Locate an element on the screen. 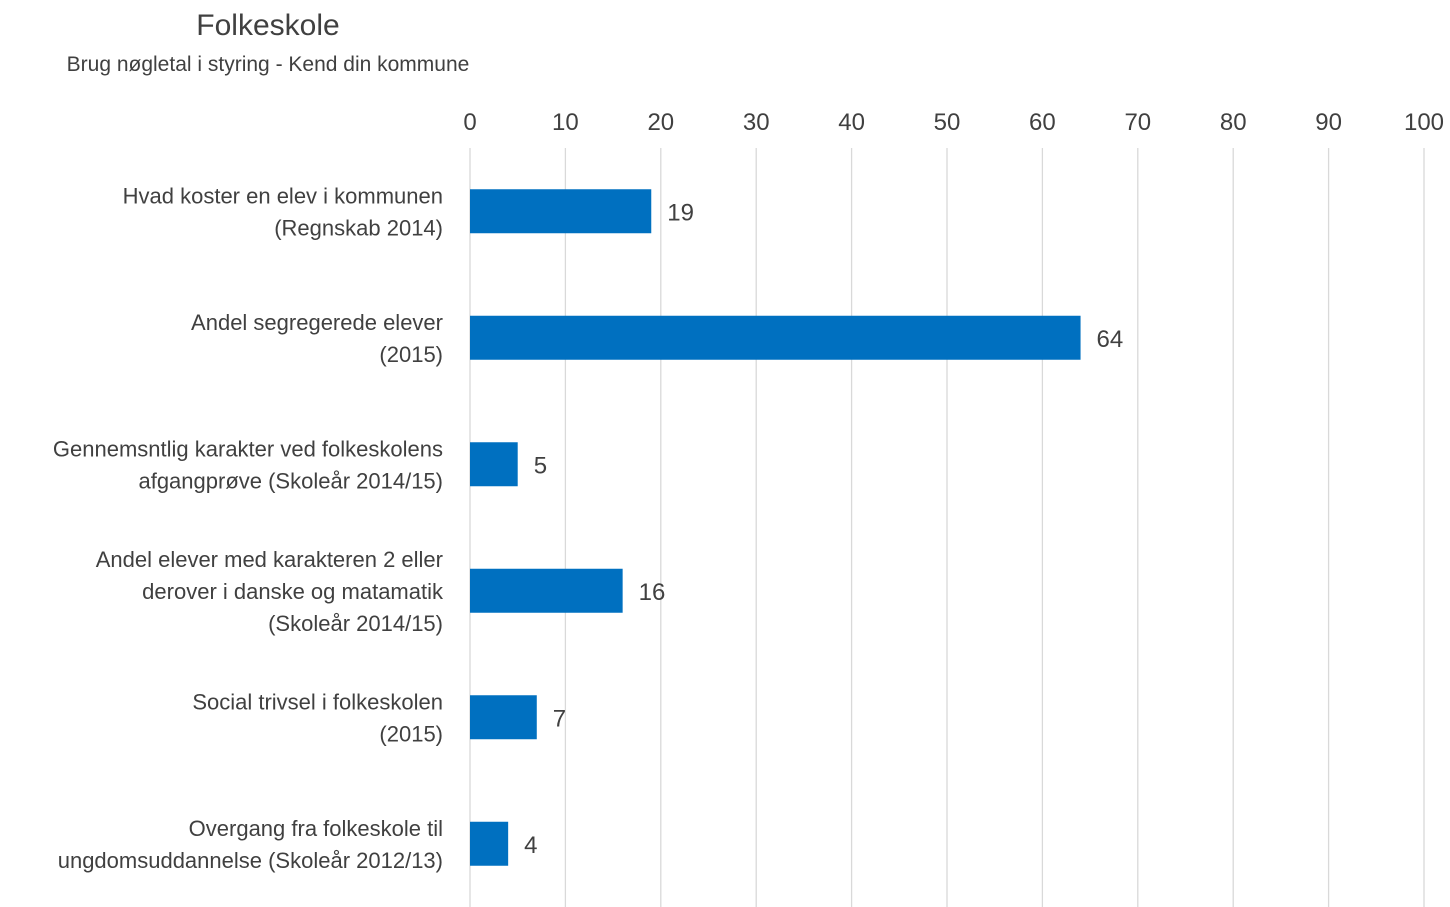  data-label: 16 is located at coordinates (652, 592).